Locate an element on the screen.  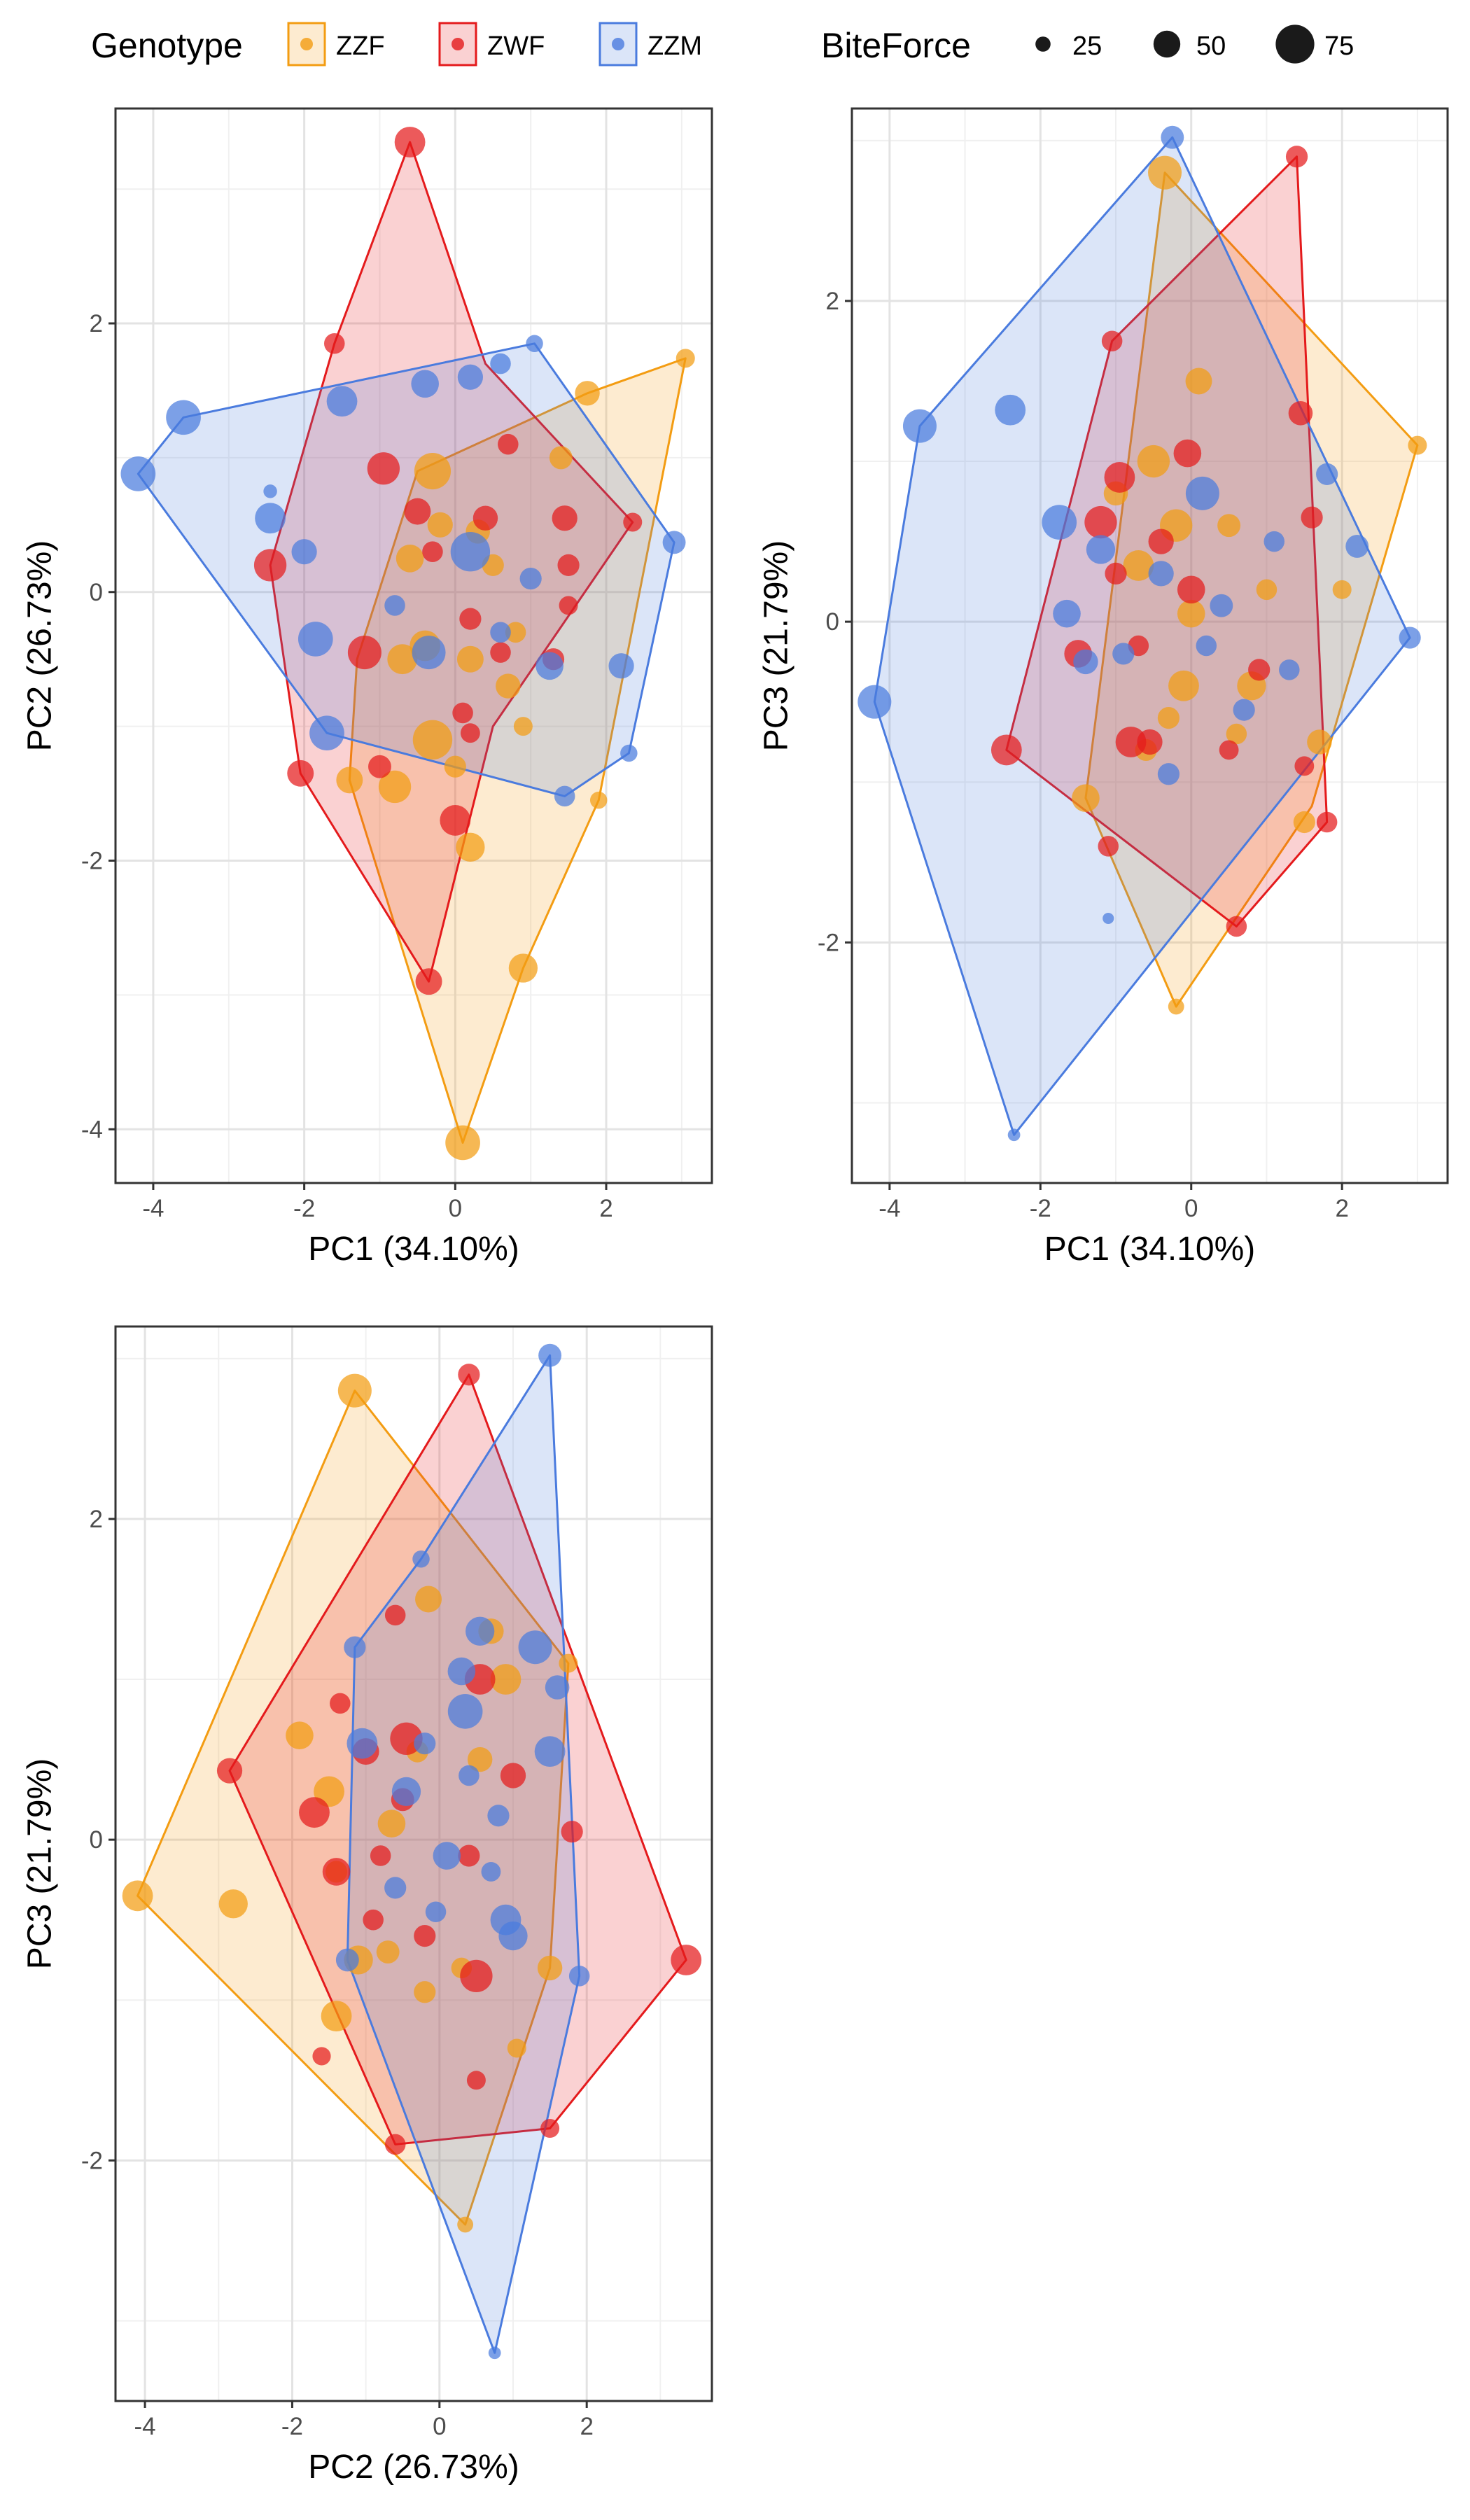
legend: Genotype ZZF ZWF ZZM BiteForce 25 50 75 is located at coordinates (722, 44).